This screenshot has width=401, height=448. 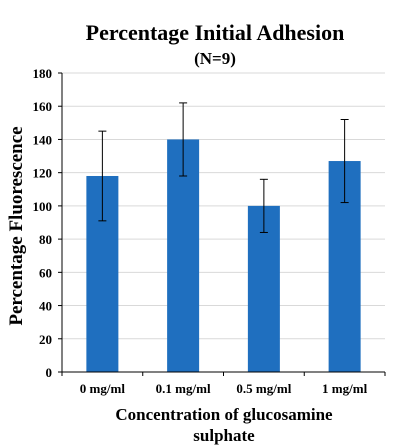 I want to click on y-tick-label: 180, so click(x=43, y=73).